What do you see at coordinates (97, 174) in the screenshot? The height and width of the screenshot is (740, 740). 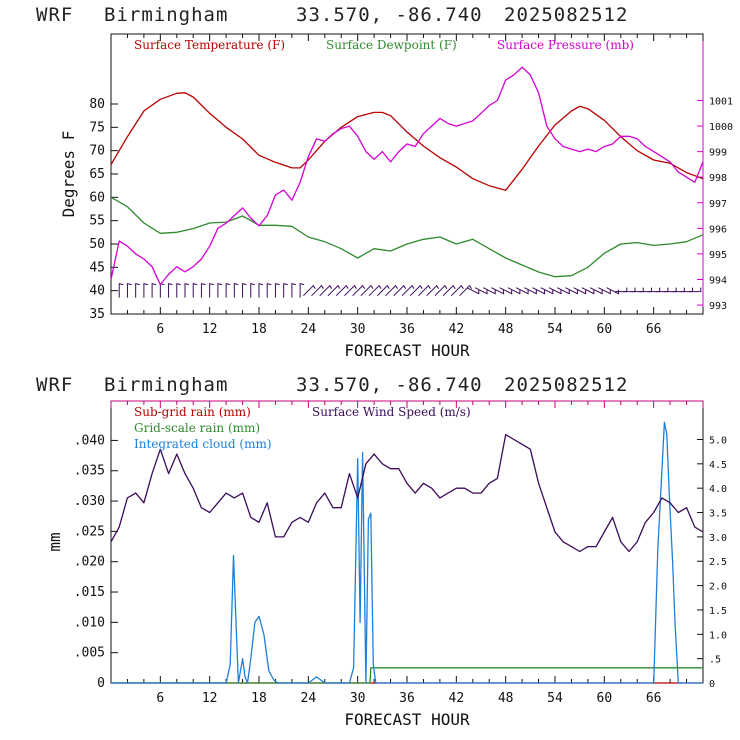 I see `y-tick-label: 65` at bounding box center [97, 174].